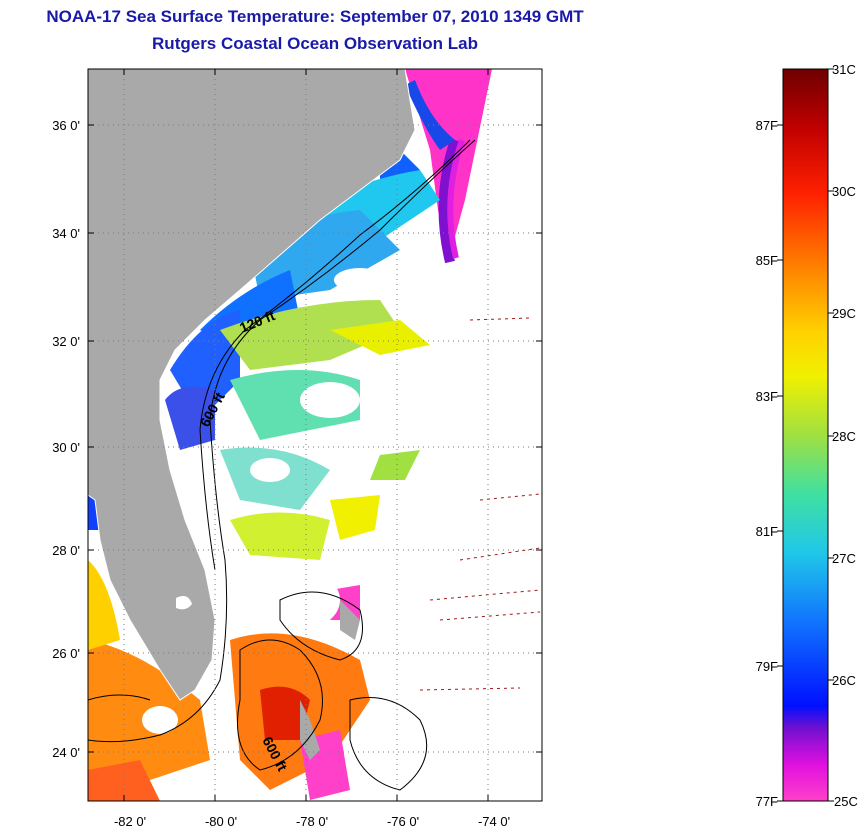  Describe the element at coordinates (844, 558) in the screenshot. I see `colorbar-celsius-label: 27C` at that location.